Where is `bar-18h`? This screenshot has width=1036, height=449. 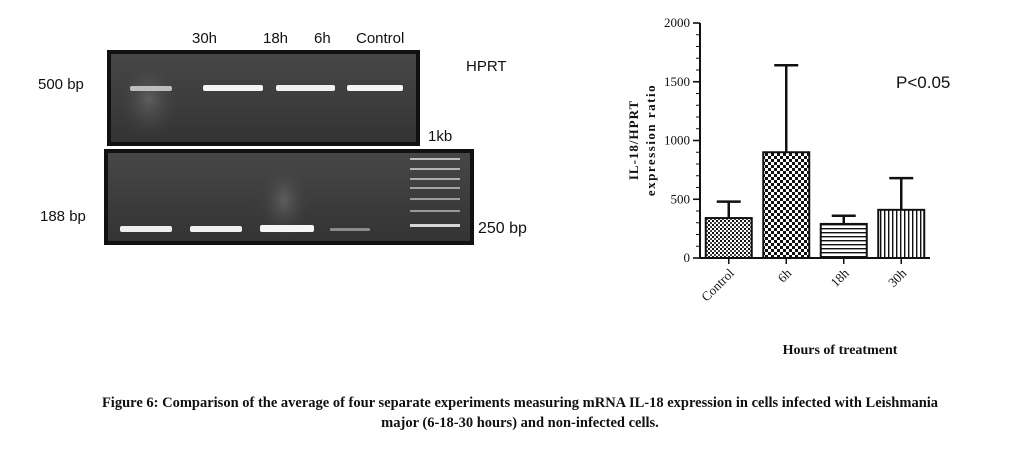 bar-18h is located at coordinates (844, 241).